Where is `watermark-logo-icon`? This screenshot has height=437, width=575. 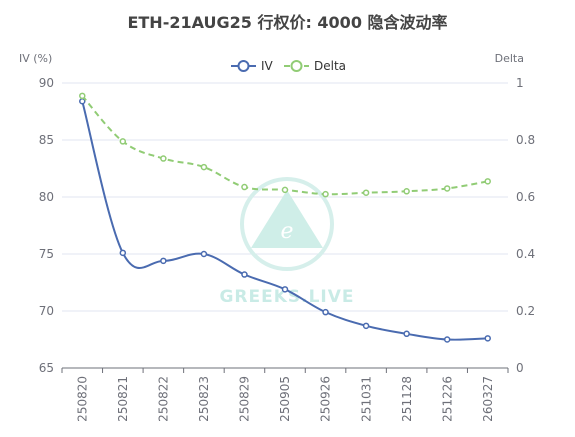
watermark-logo-icon is located at coordinates (287, 219).